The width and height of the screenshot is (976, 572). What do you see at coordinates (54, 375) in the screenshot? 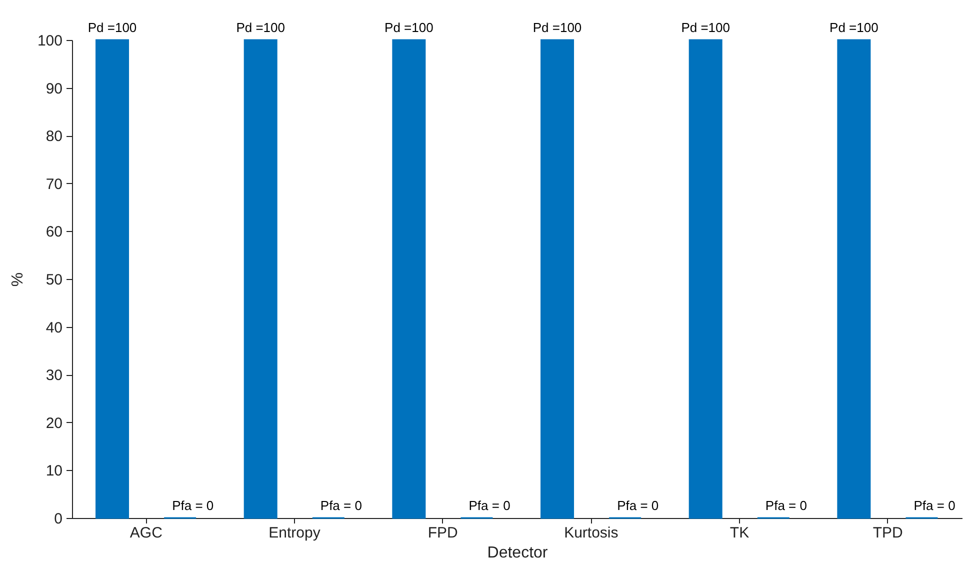
I see `y-tick-label: 30` at bounding box center [54, 375].